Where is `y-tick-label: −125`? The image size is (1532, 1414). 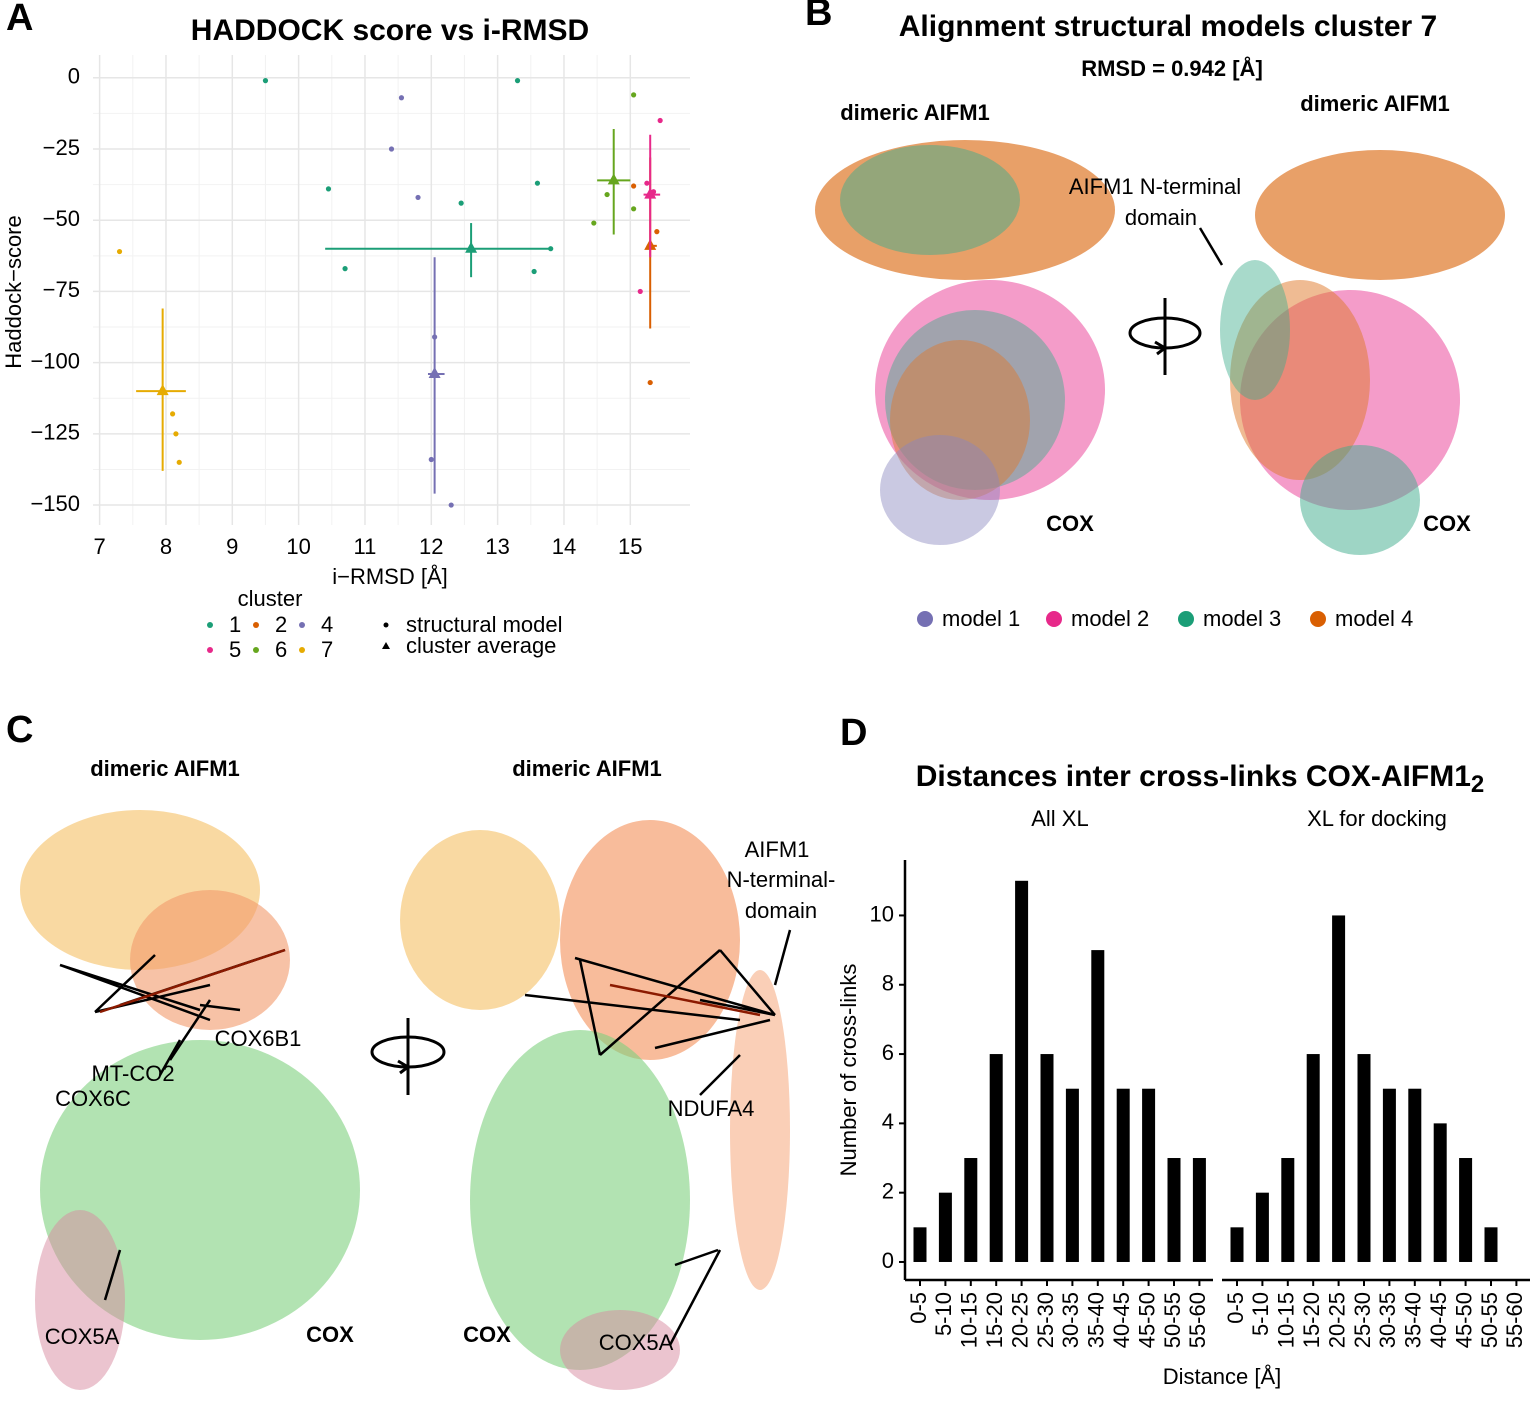
y-tick-label: −125 is located at coordinates (55, 432).